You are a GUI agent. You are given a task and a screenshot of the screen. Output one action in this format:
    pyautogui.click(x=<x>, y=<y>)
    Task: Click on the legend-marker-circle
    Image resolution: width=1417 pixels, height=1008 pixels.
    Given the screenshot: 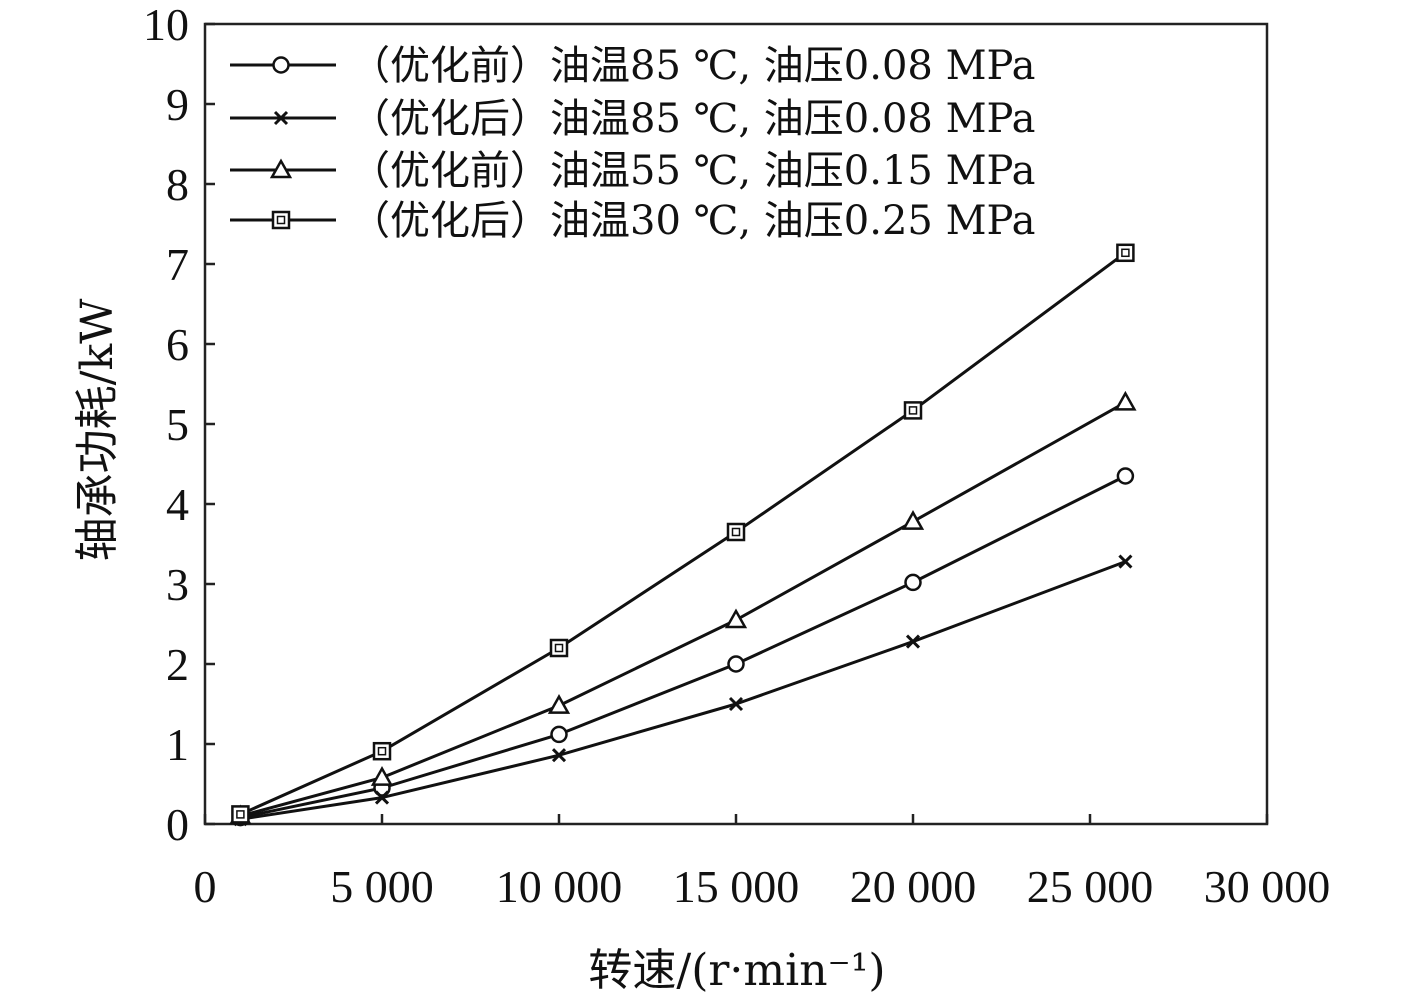 What is the action you would take?
    pyautogui.click(x=281, y=65)
    